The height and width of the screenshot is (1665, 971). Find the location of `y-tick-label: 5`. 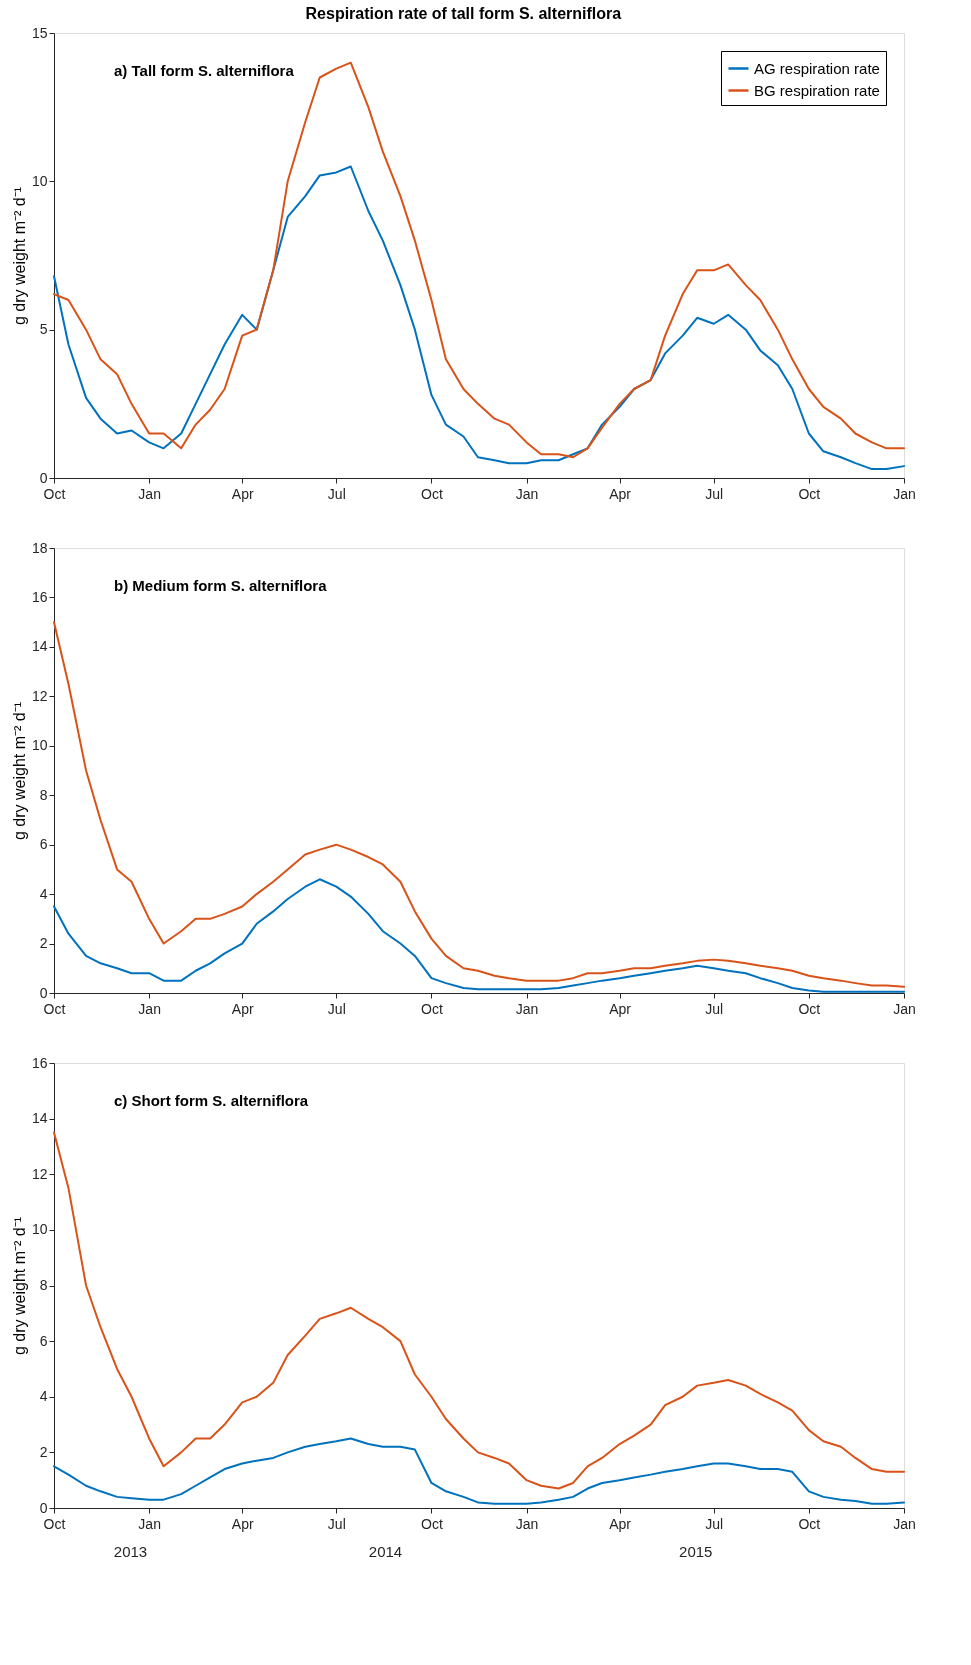

y-tick-label: 5 is located at coordinates (43, 329).